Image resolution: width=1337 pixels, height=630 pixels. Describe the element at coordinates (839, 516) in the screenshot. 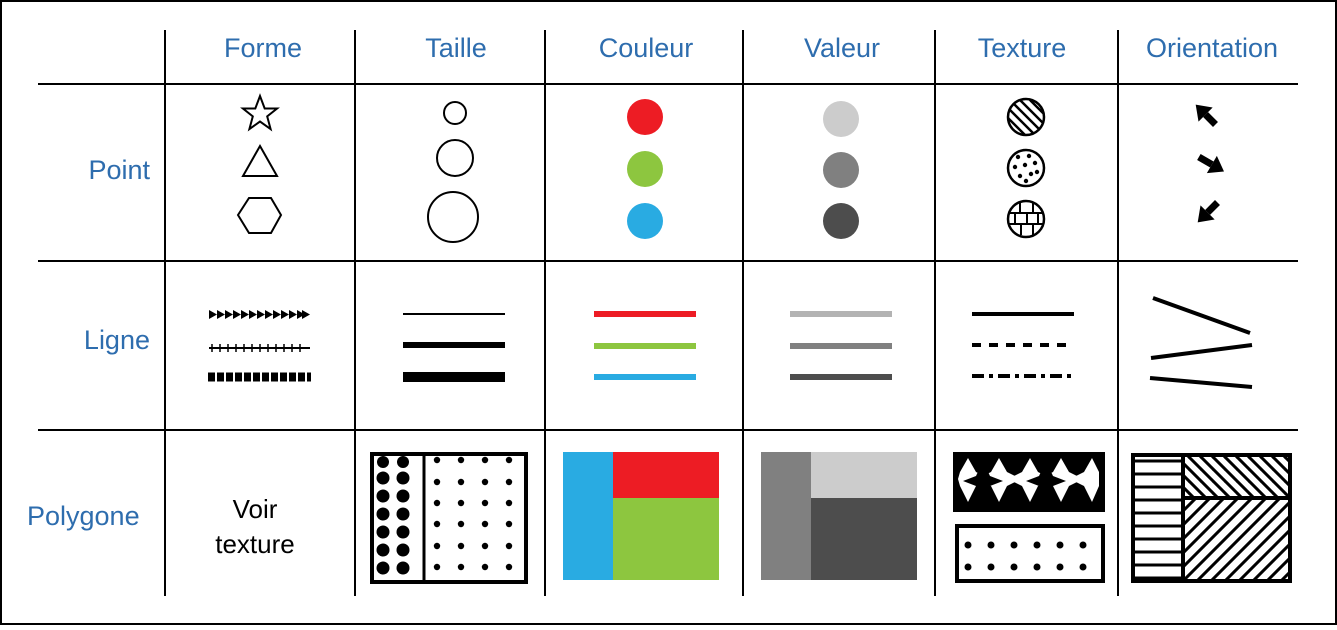

I see `polygon-value-symbol` at that location.